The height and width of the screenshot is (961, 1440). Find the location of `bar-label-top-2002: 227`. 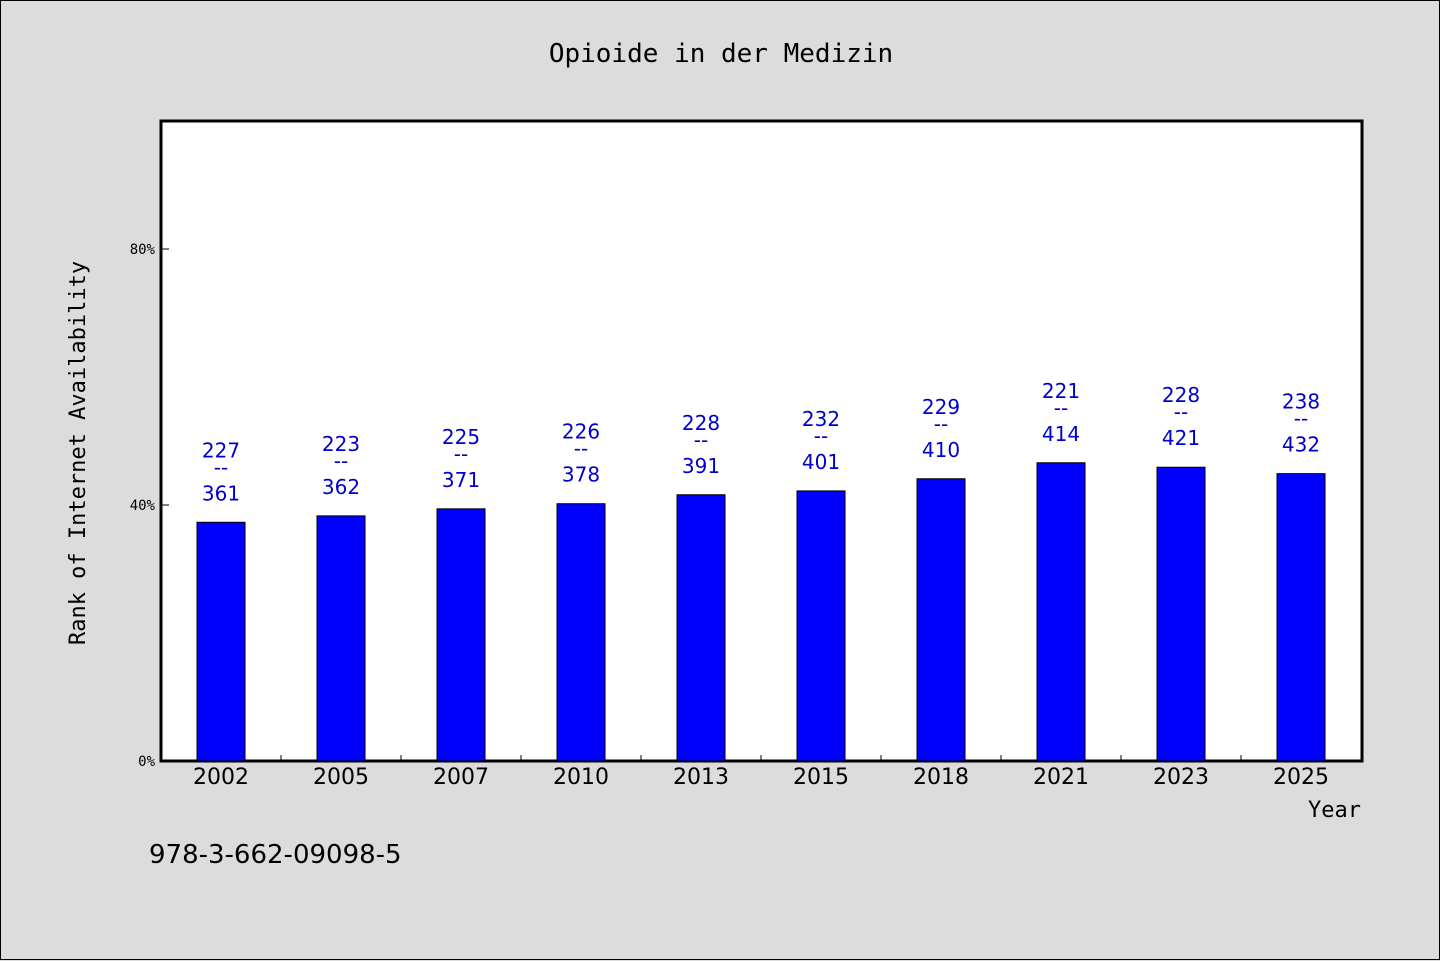

bar-label-top-2002: 227 is located at coordinates (221, 450).